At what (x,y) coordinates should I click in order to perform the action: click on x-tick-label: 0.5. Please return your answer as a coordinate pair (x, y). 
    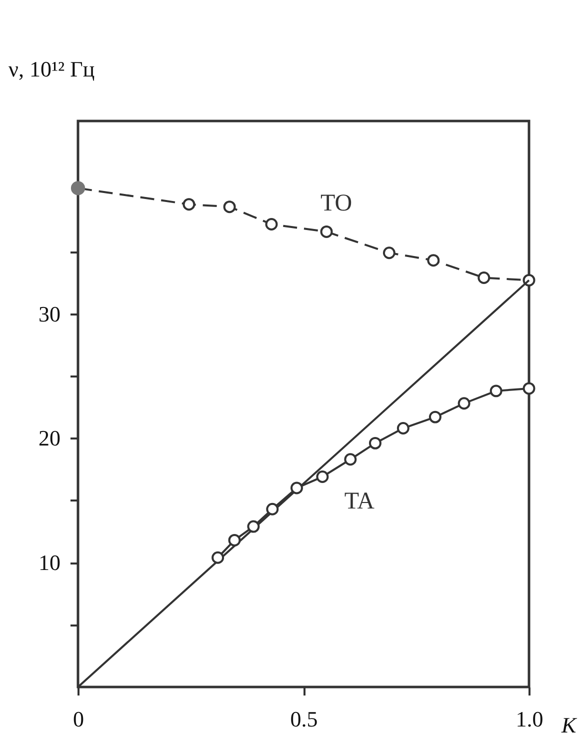
    Looking at the image, I should click on (304, 719).